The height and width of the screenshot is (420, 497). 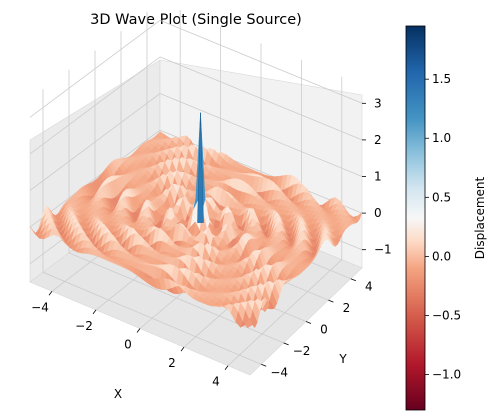 I want to click on x-tick-label: 2, so click(x=172, y=363).